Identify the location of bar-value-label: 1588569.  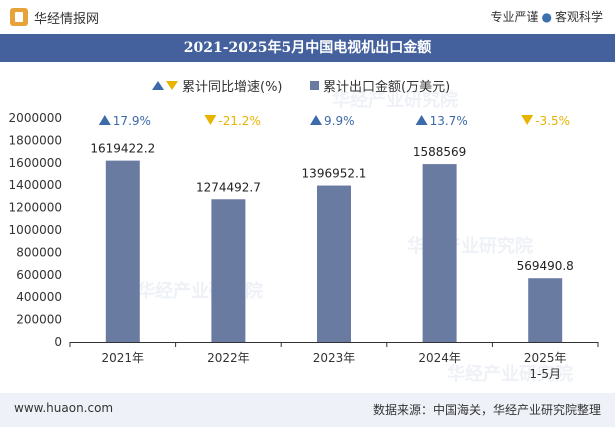
(439, 152).